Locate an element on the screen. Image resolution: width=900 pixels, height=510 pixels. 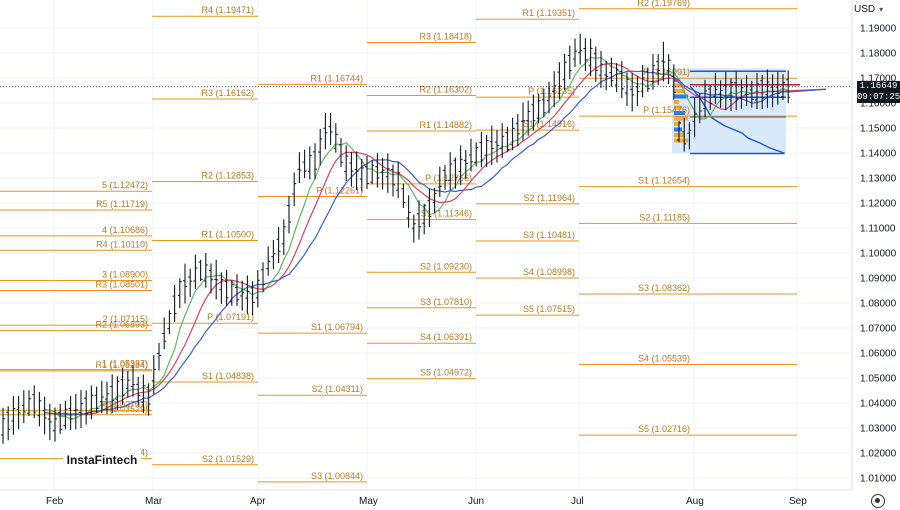
x-tick-label: Apr is located at coordinates (258, 501).